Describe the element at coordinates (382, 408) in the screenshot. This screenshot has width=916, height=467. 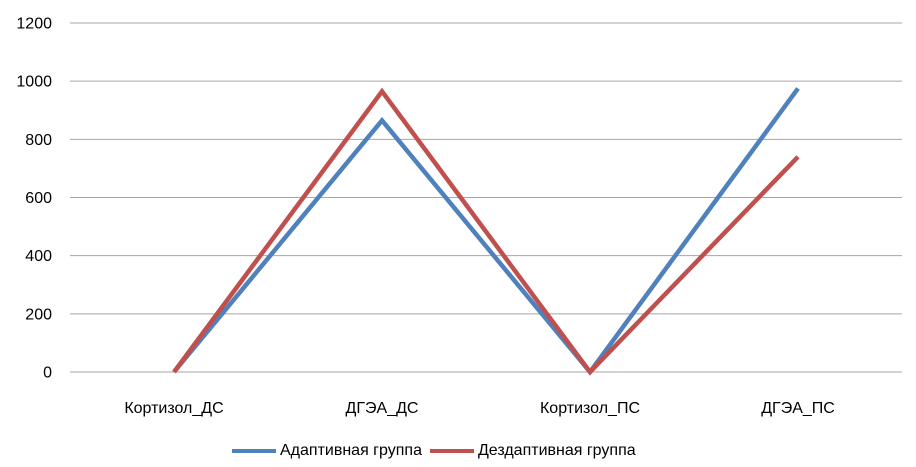
I see `x-tick-label: ДГЭА_ДС` at that location.